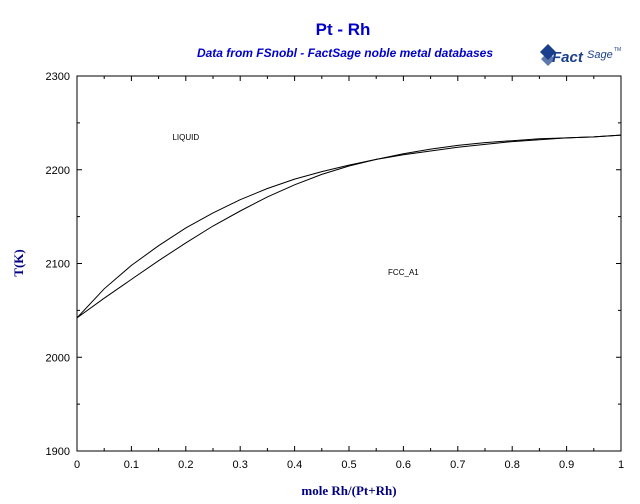 The width and height of the screenshot is (640, 504). What do you see at coordinates (621, 465) in the screenshot?
I see `x-tick-label: 1` at bounding box center [621, 465].